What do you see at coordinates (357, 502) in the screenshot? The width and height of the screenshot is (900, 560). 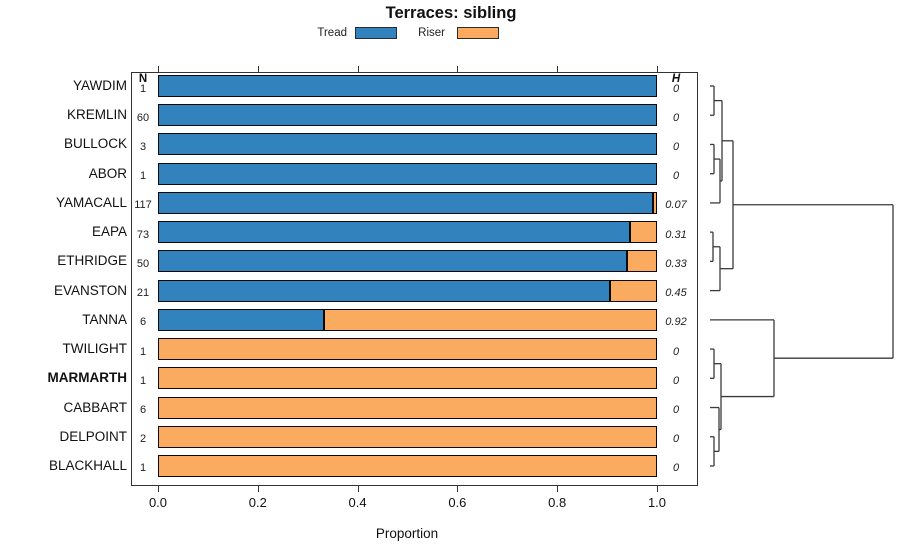 I see `x-tick-label: 0.4` at bounding box center [357, 502].